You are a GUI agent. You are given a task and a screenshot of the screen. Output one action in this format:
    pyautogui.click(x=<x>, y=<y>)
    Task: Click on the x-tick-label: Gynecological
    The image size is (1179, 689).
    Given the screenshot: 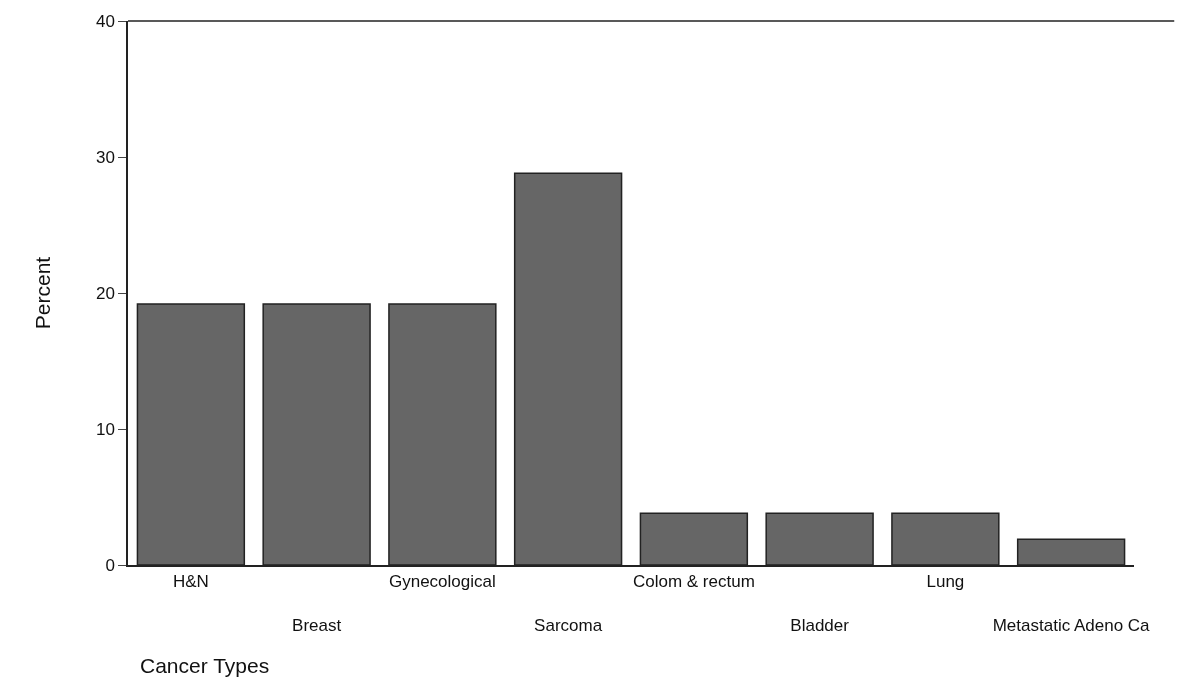 What is the action you would take?
    pyautogui.click(x=442, y=582)
    